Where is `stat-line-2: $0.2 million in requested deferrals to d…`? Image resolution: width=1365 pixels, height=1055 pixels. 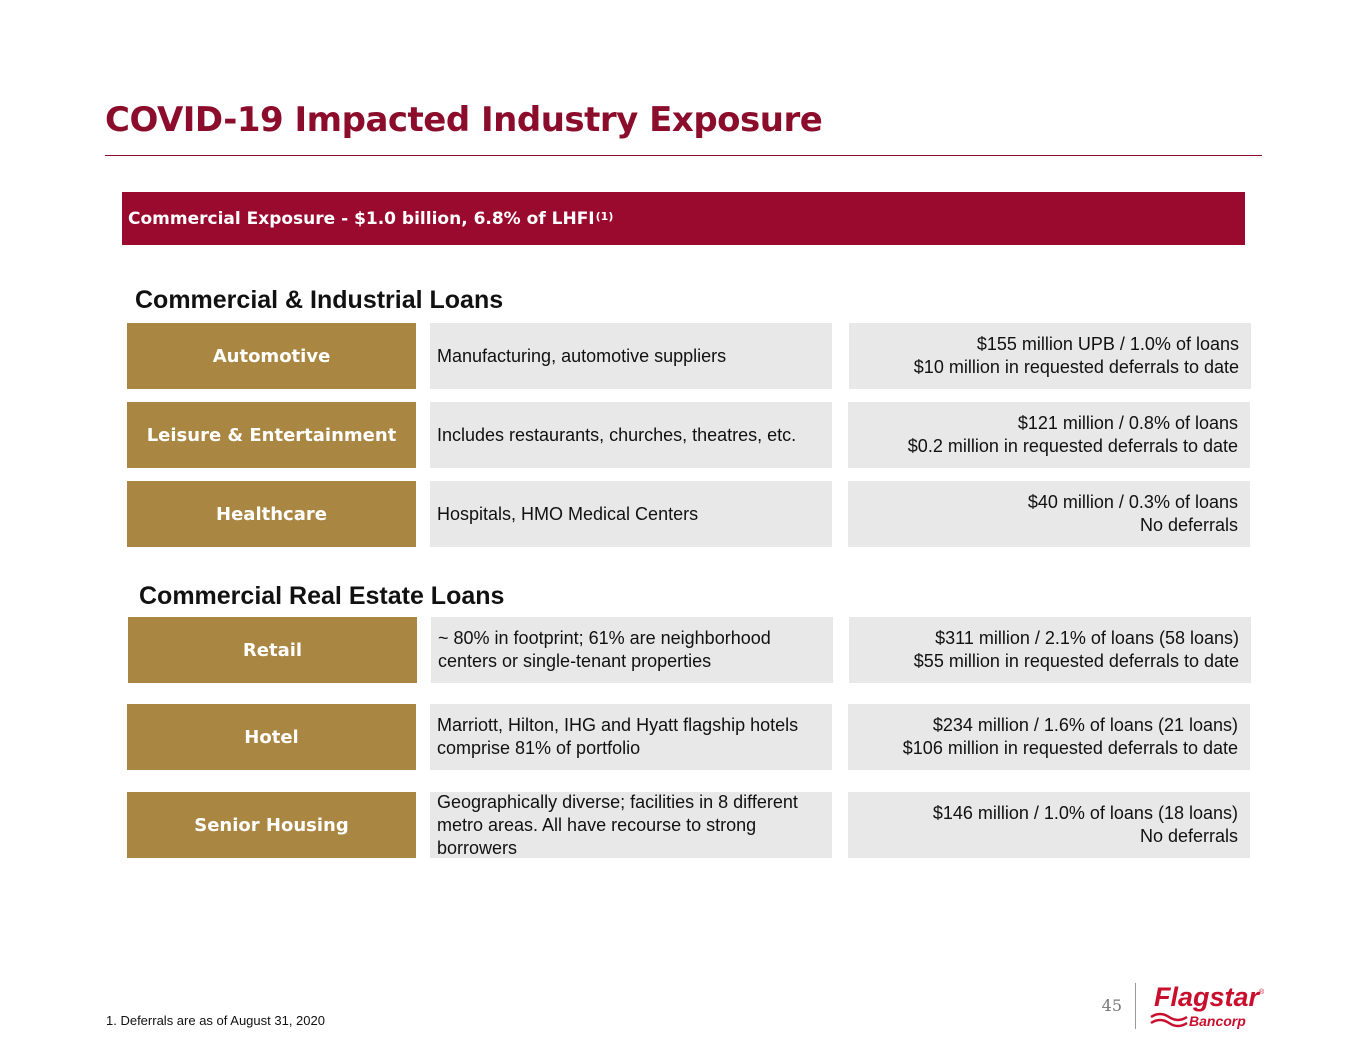
stat-line-2: $0.2 million in requested deferrals to d… is located at coordinates (1072, 446).